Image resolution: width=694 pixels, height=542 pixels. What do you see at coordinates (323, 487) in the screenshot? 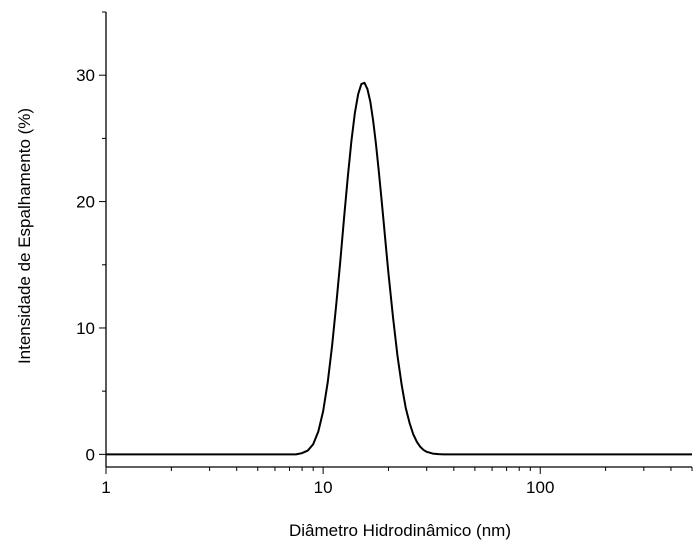
I see `x-tick-label: 10` at bounding box center [323, 487].